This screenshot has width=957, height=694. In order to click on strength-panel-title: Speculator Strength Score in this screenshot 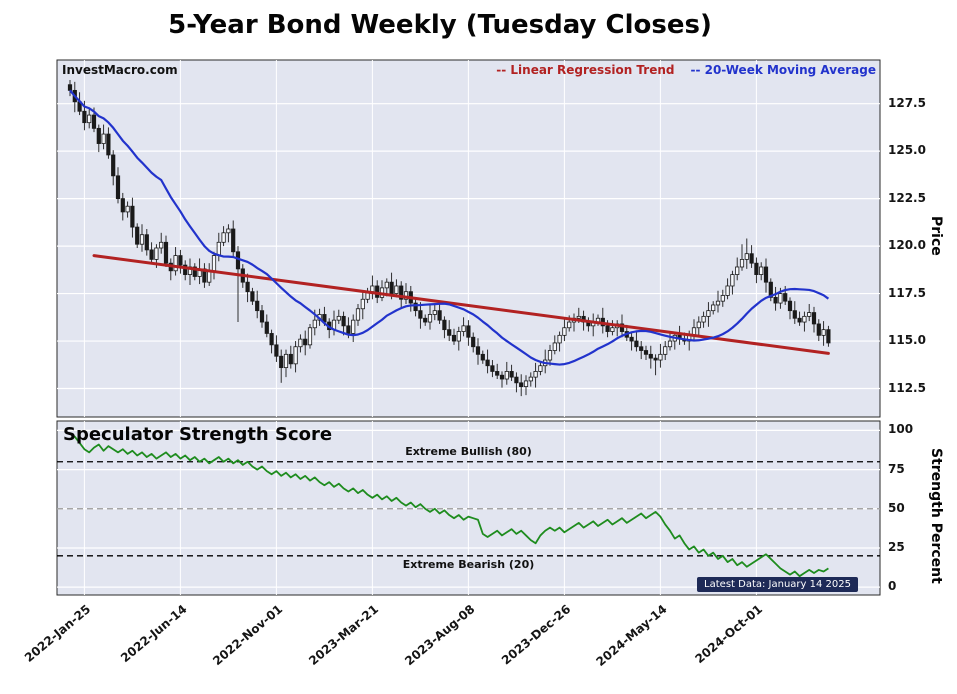, I will do `click(198, 434)`.